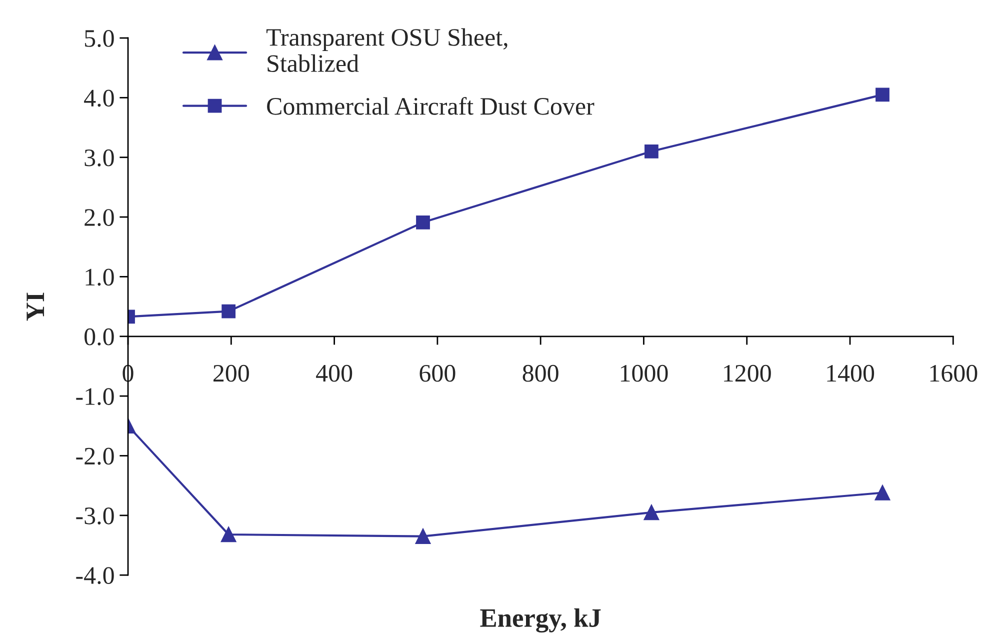  What do you see at coordinates (99, 157) in the screenshot?
I see `y-tick-label: 3.0` at bounding box center [99, 157].